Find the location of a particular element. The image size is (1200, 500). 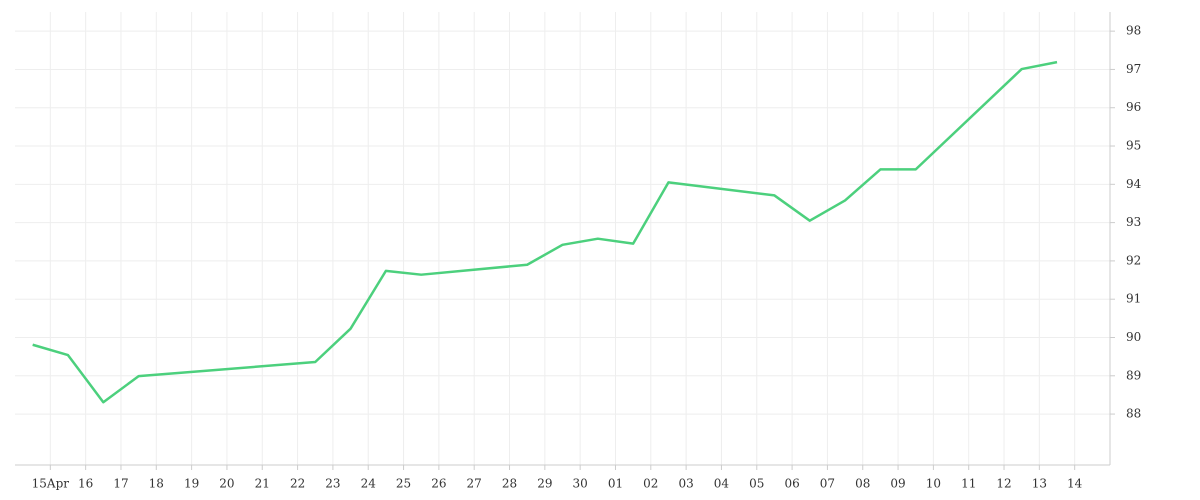

x-tick-label: 05 is located at coordinates (756, 484).